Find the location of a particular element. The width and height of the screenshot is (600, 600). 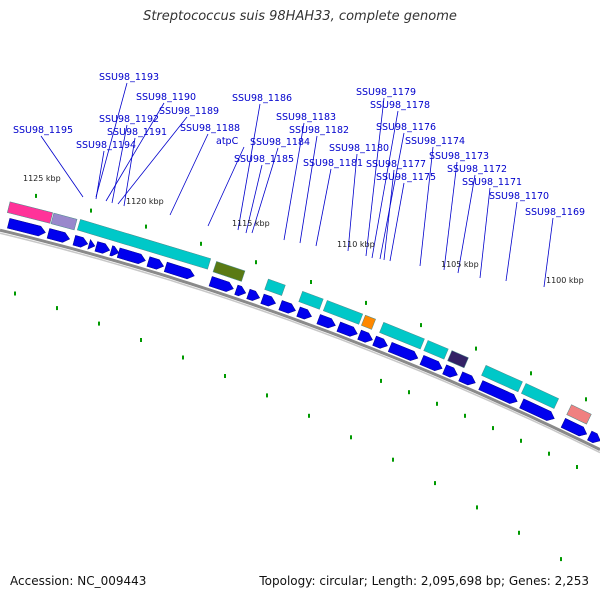

gene-label: SSU98_1189 is located at coordinates (189, 111).